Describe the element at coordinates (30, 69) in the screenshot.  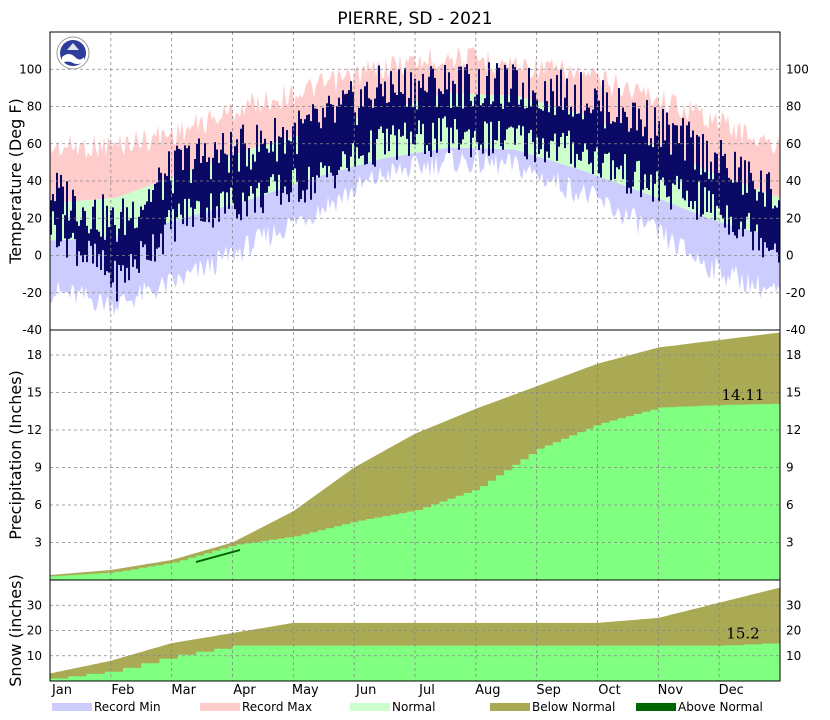
I see `left-tick-label: 100` at that location.